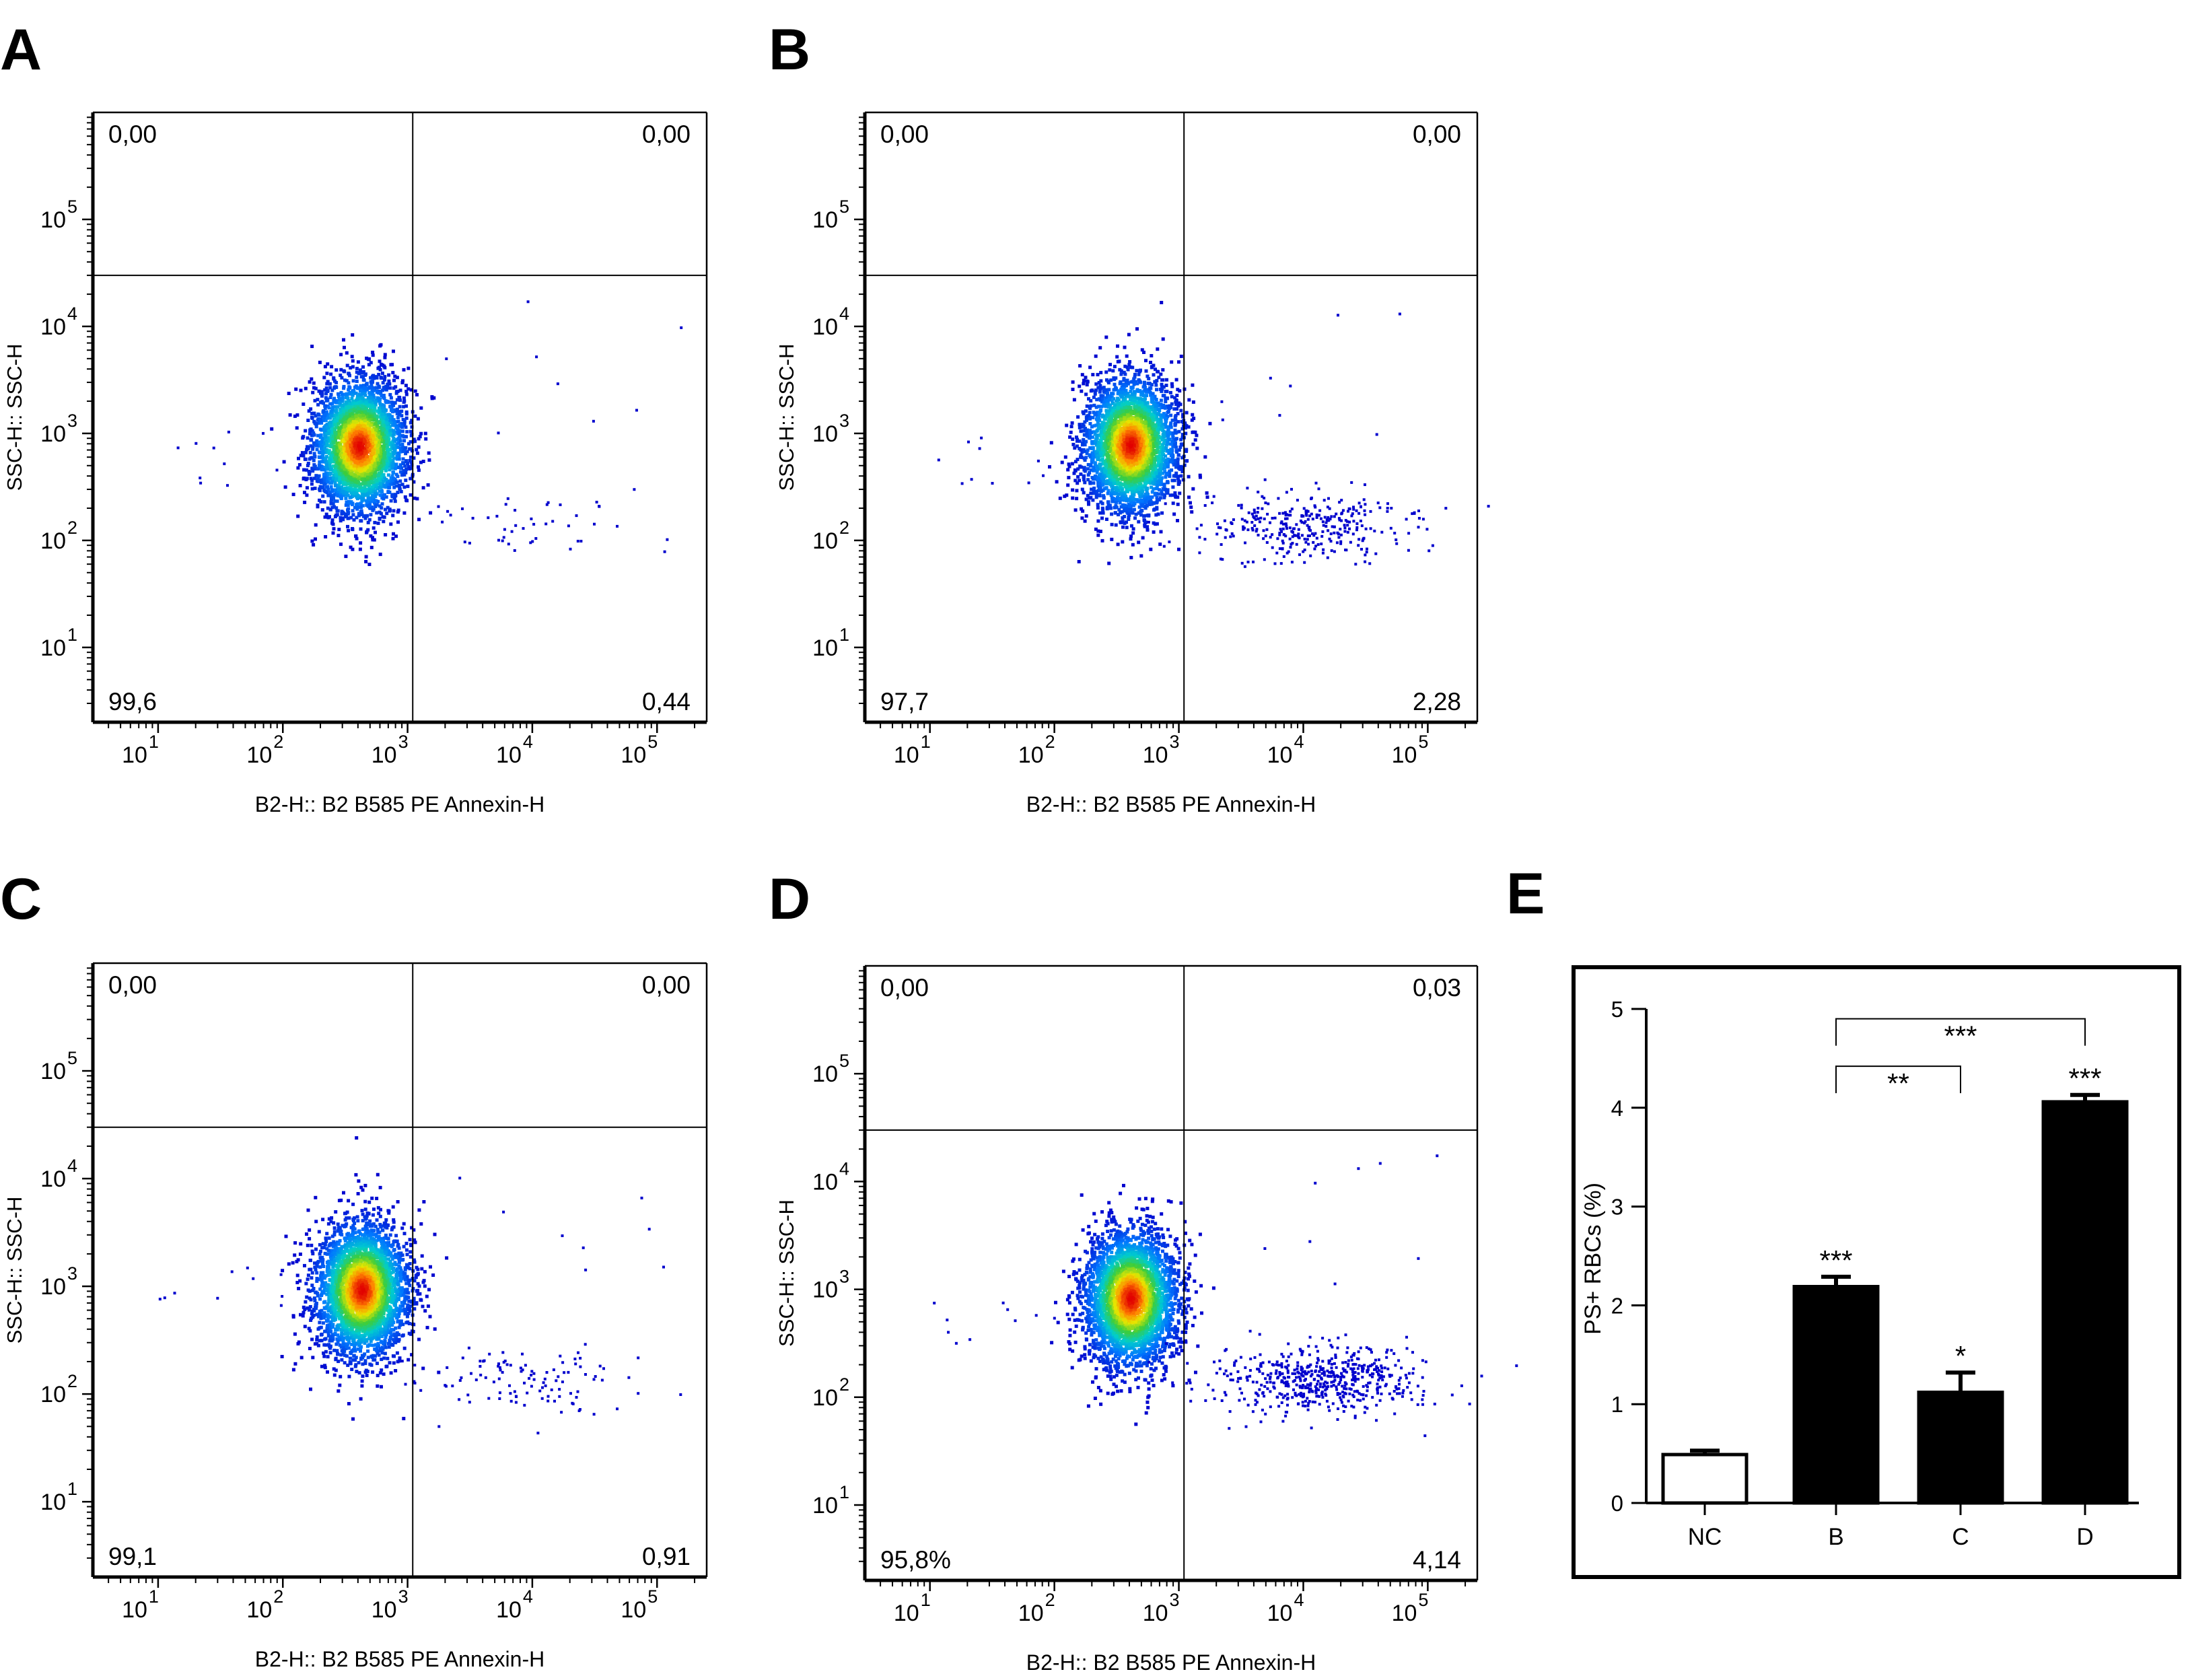  I want to click on quadrant-ll-a: 99,6, so click(132, 702).